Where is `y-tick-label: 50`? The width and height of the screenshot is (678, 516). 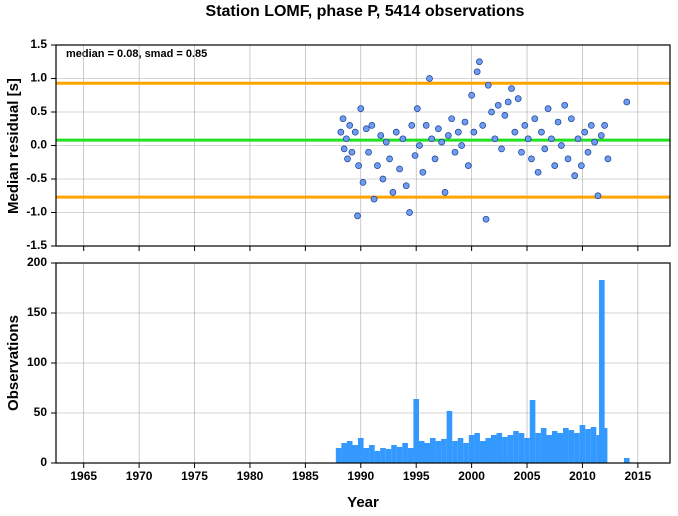
y-tick-label: 50 is located at coordinates (41, 412).